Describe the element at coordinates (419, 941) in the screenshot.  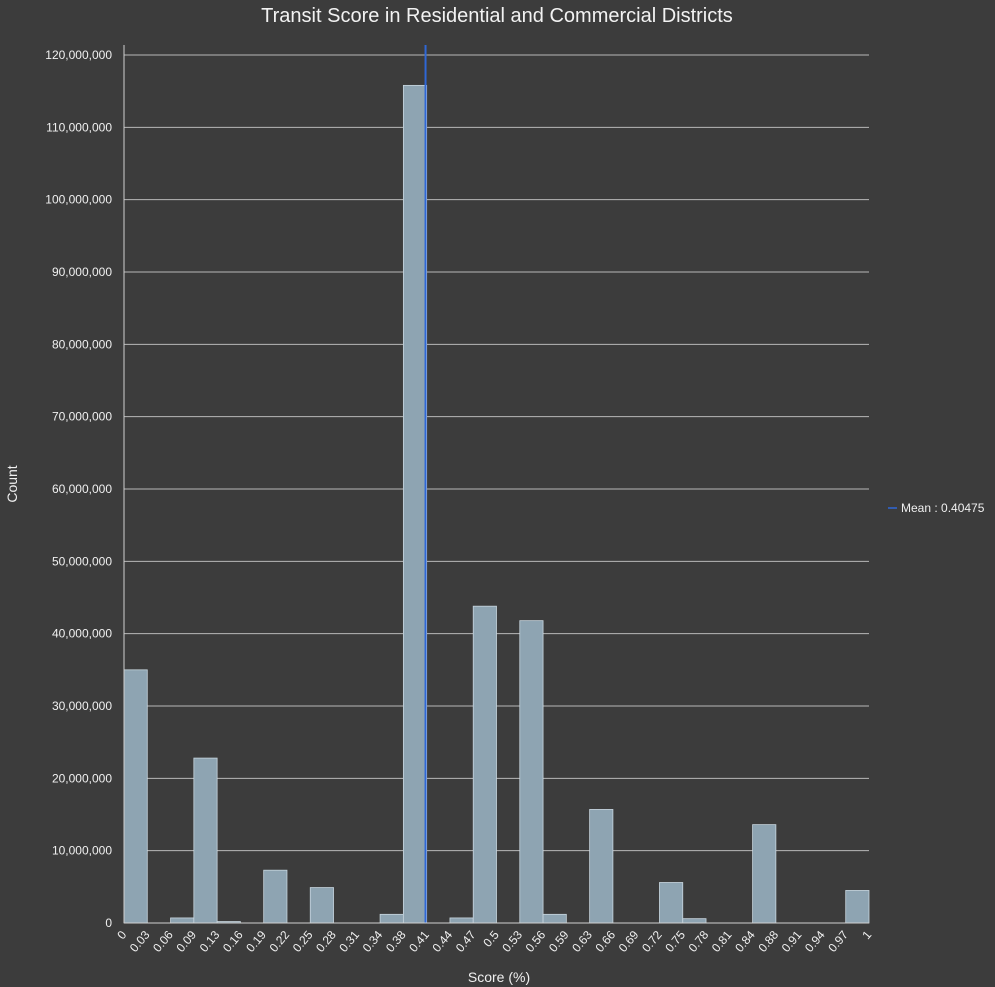
I see `x-tick-label: 0.41` at that location.